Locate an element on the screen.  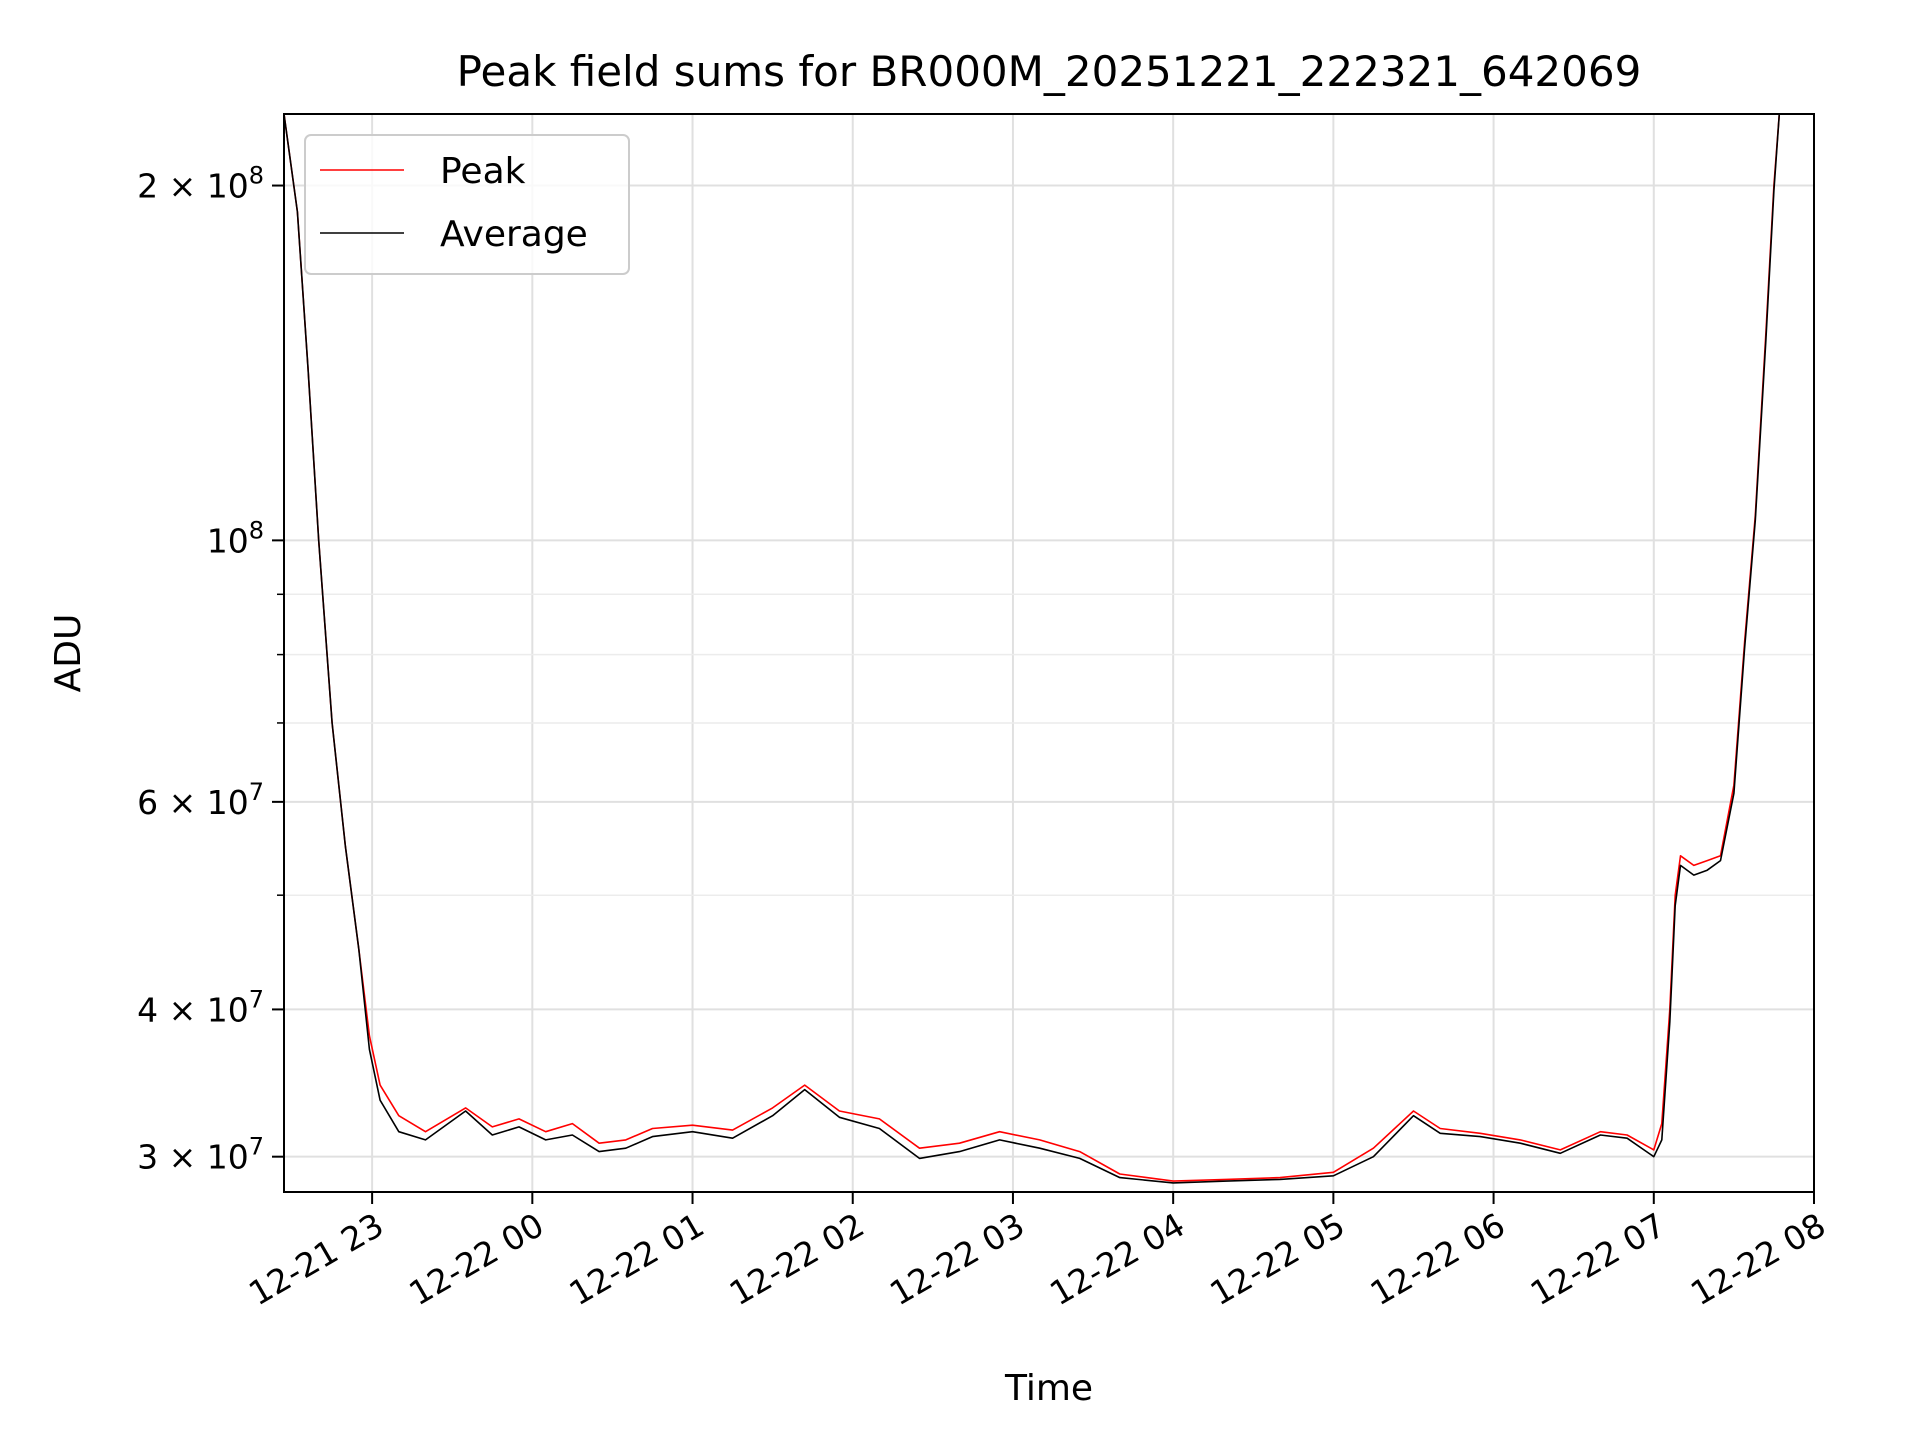
y-tick-label: 3 × 107 is located at coordinates (200, 1155).